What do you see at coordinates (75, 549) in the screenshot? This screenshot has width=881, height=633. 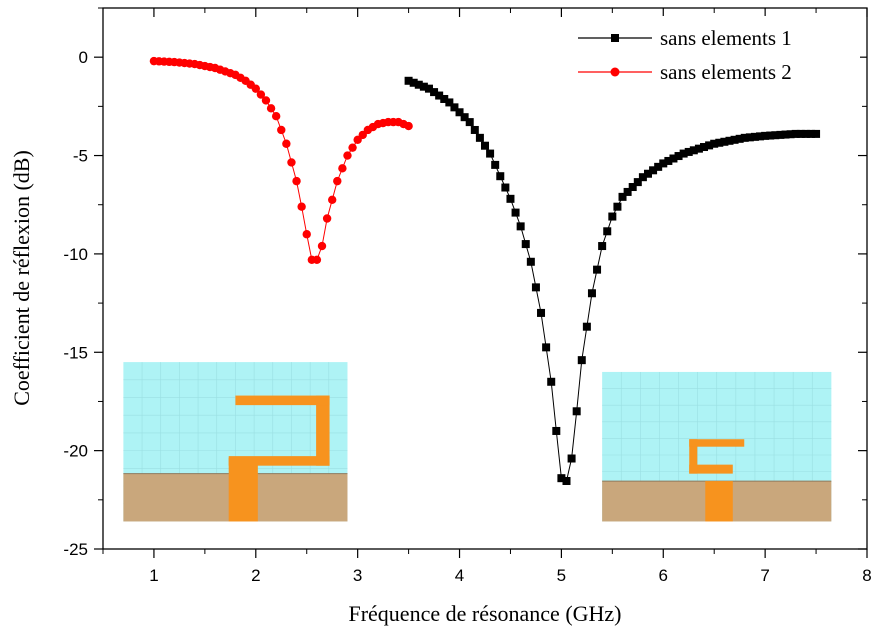 I see `y-tick-label: -25` at bounding box center [75, 549].